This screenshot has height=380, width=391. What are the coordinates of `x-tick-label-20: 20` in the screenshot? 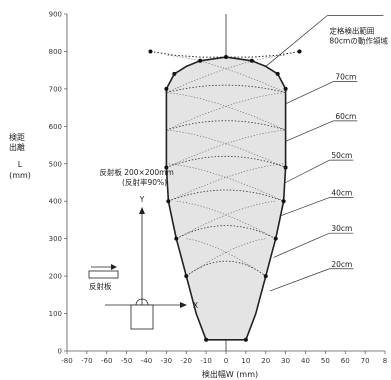 It's located at (265, 361).